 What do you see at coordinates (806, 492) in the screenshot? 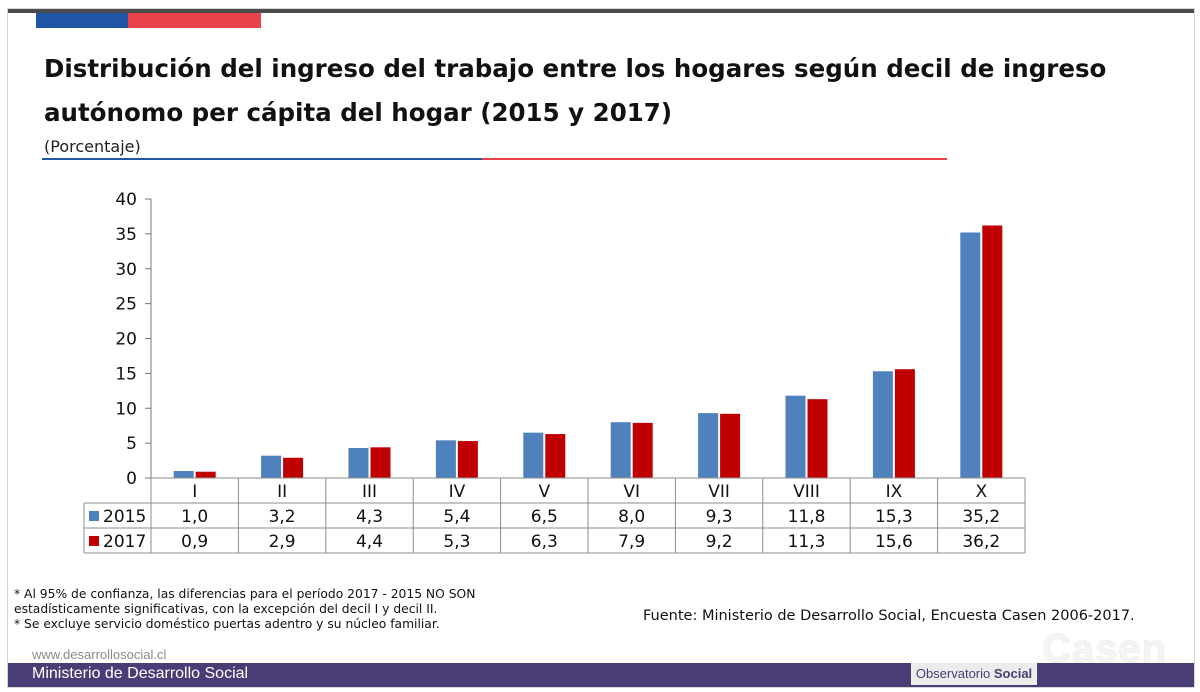
I see `x-tick-label: VIII` at bounding box center [806, 492].